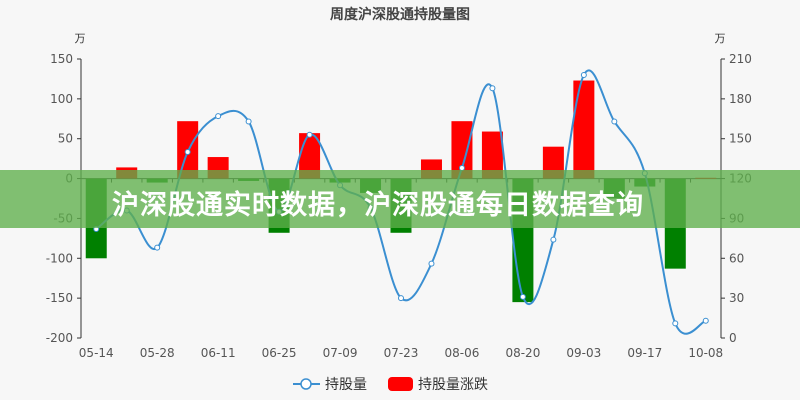  I want to click on x-tick-label: 05-14, so click(96, 353).